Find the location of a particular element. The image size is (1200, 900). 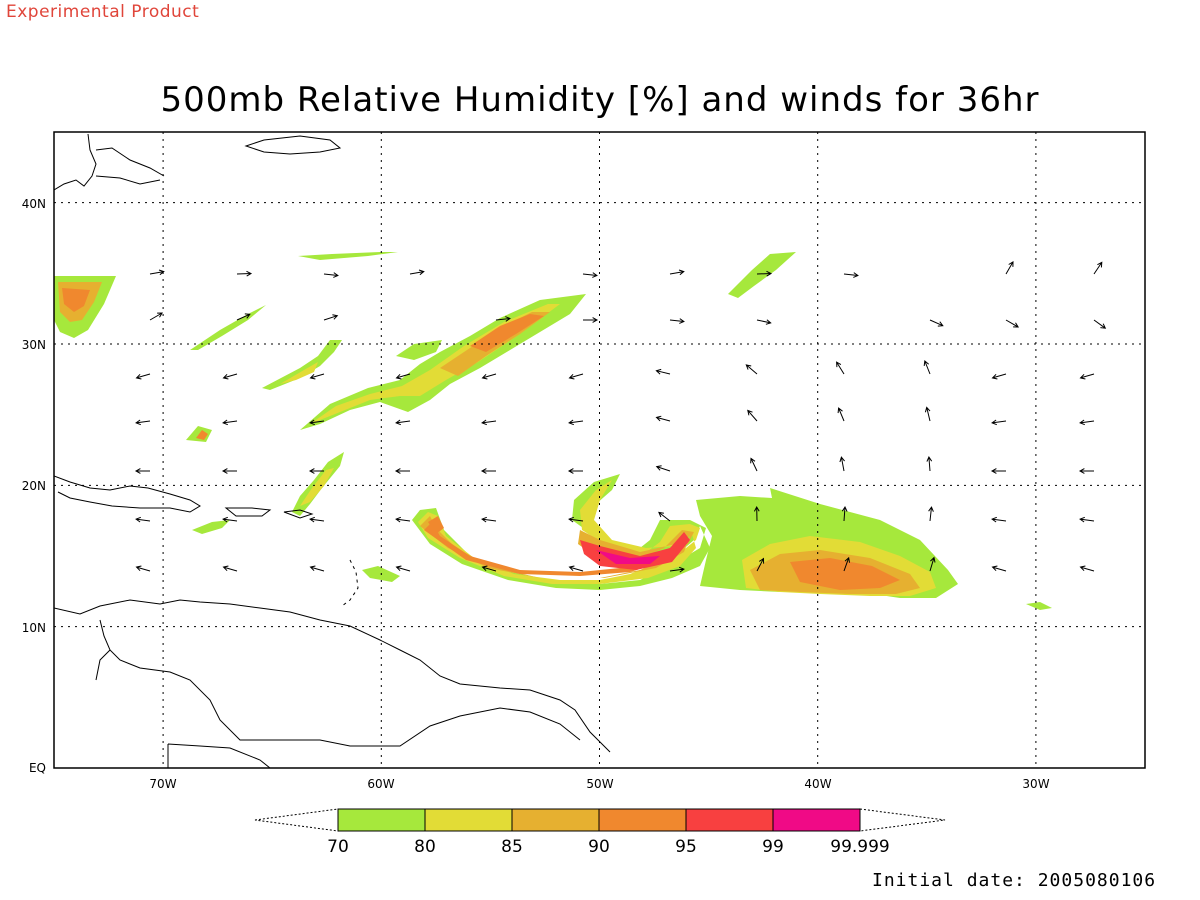

colorbar: 70 80 85 90 95 99 99.999 is located at coordinates (600, 832).